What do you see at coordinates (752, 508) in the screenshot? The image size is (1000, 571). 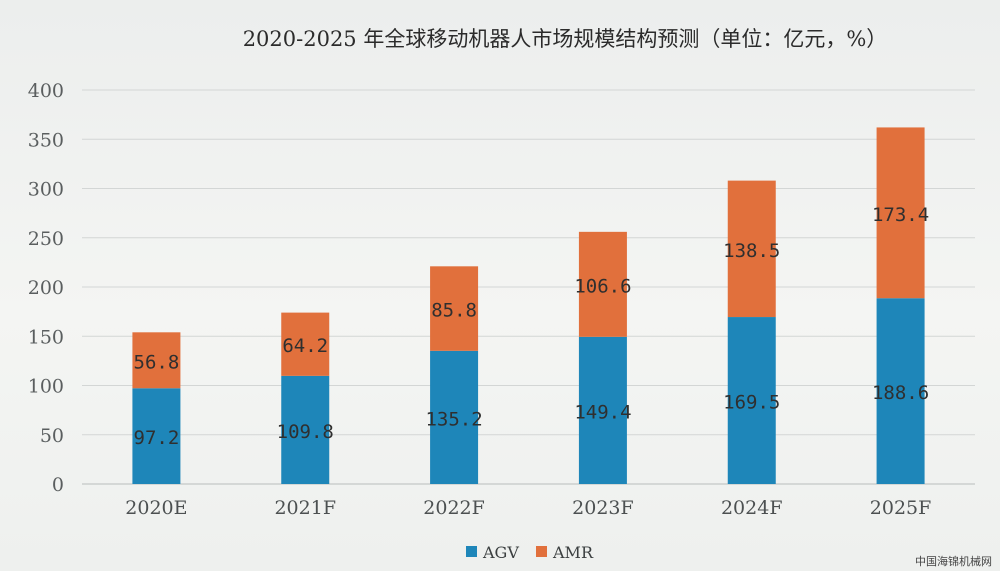 I see `x-tick-label: 2024F` at bounding box center [752, 508].